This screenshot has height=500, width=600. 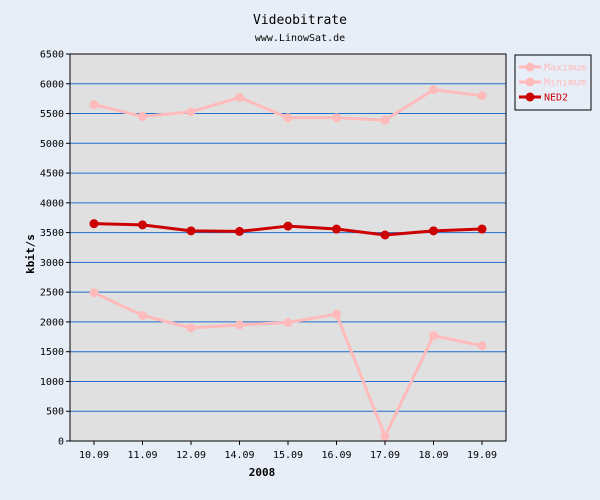 What do you see at coordinates (30, 254) in the screenshot?
I see `y-axis-title: kbit/s` at bounding box center [30, 254].